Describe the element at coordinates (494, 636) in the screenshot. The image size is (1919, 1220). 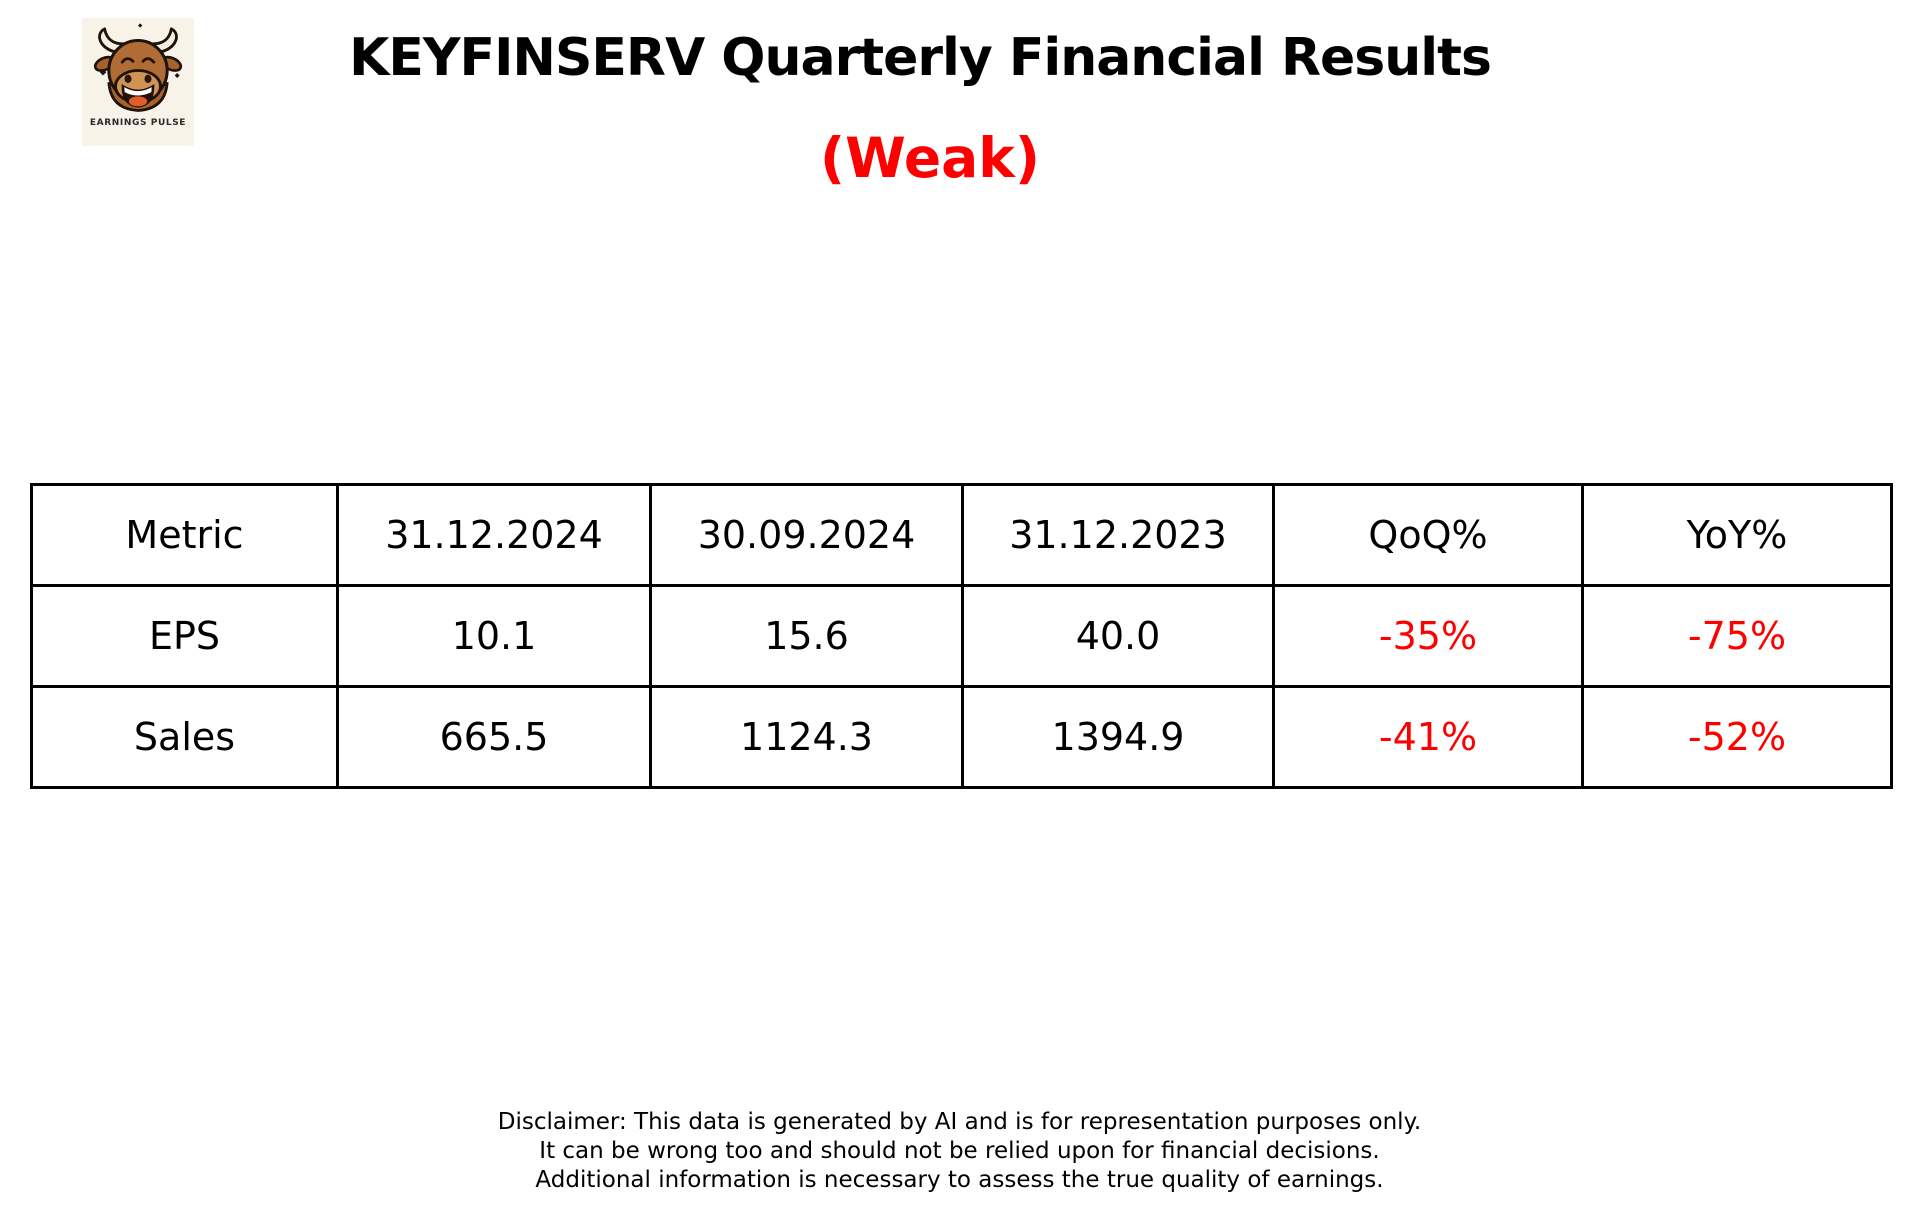
I see `eps-current-cell: 10.1` at that location.